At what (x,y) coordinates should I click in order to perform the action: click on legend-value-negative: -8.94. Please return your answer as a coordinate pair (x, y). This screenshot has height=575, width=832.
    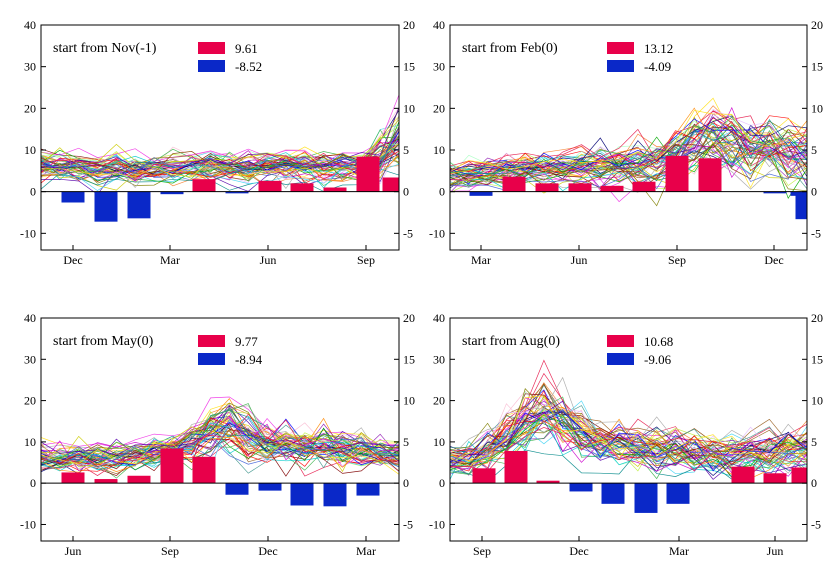
    Looking at the image, I should click on (249, 359).